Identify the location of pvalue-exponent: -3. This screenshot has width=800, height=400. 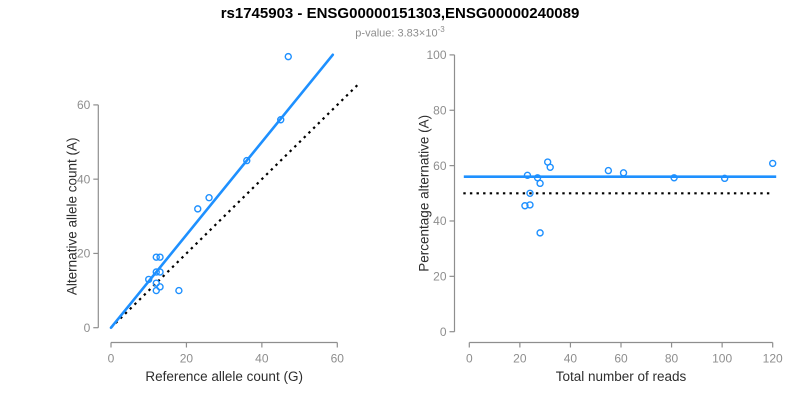
(441, 29).